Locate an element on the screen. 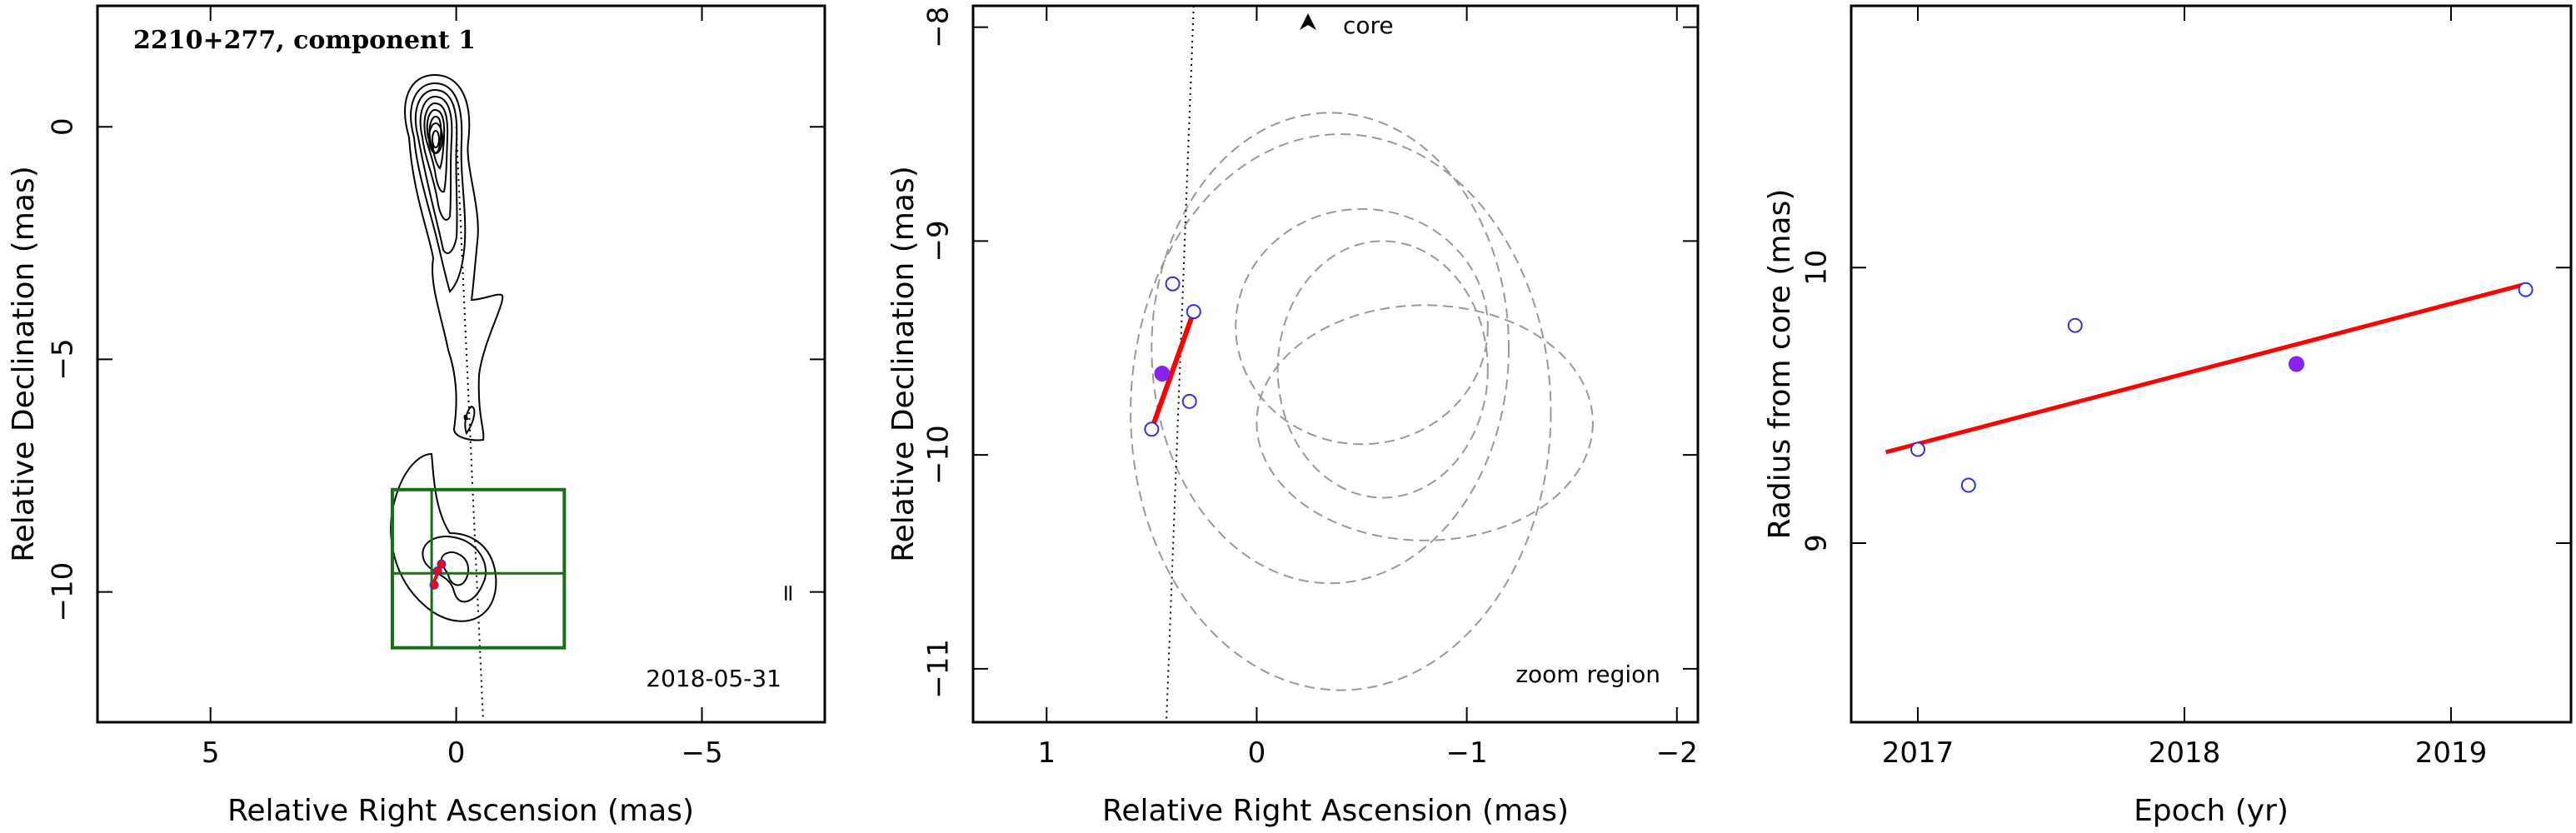 The height and width of the screenshot is (833, 2576). zoom-region-box is located at coordinates (478, 568).